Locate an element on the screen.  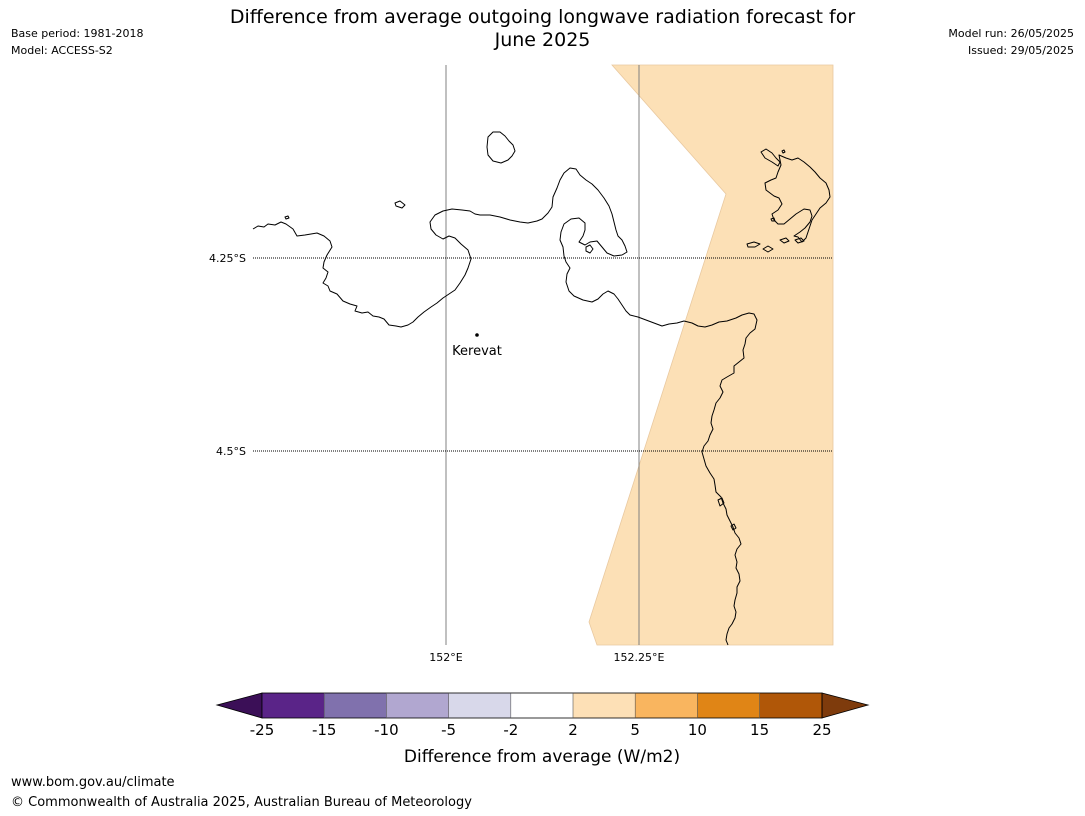
metadata-left: Base period: 1981-2018 Model: ACCESS-S2 is located at coordinates (77, 42).